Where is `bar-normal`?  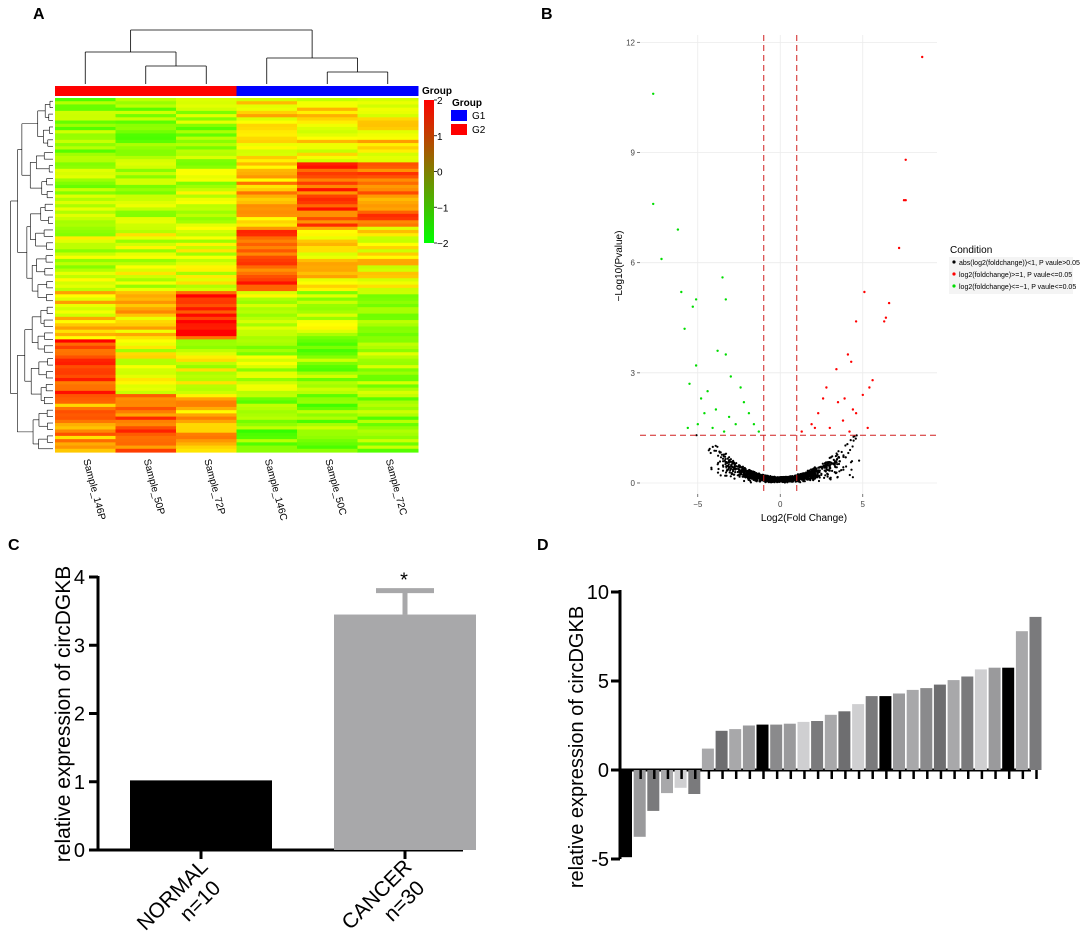
bar-normal is located at coordinates (201, 815).